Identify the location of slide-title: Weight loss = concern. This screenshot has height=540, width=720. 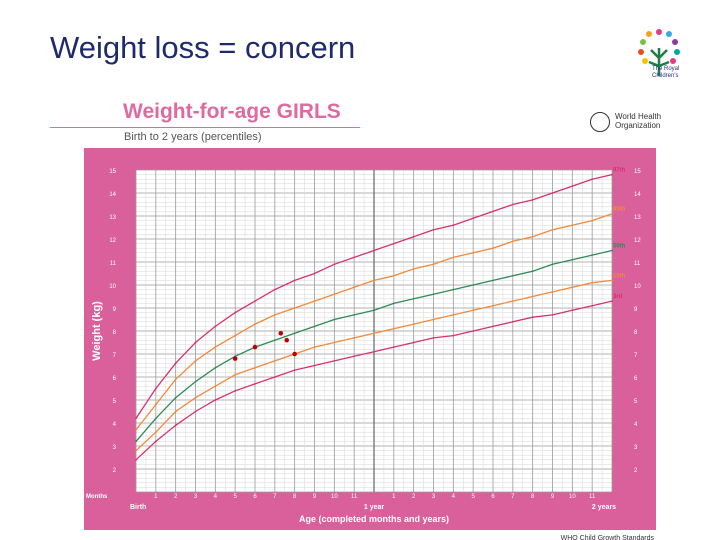
(203, 47).